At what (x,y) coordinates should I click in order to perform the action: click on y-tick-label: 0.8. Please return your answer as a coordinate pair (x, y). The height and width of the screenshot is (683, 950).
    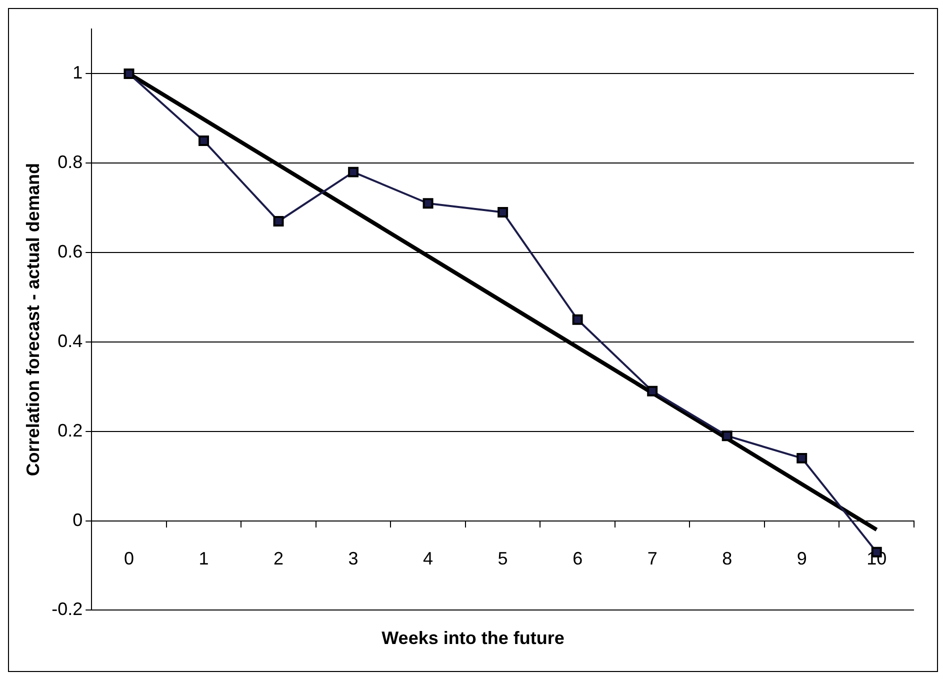
    Looking at the image, I should click on (70, 162).